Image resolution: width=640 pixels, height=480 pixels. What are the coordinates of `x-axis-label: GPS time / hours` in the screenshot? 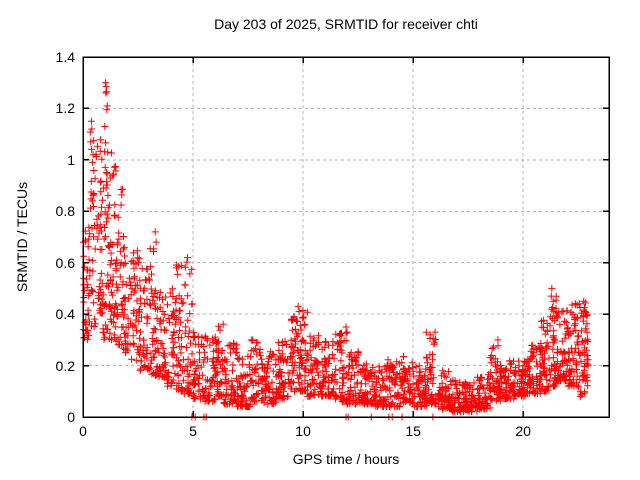 It's located at (346, 459).